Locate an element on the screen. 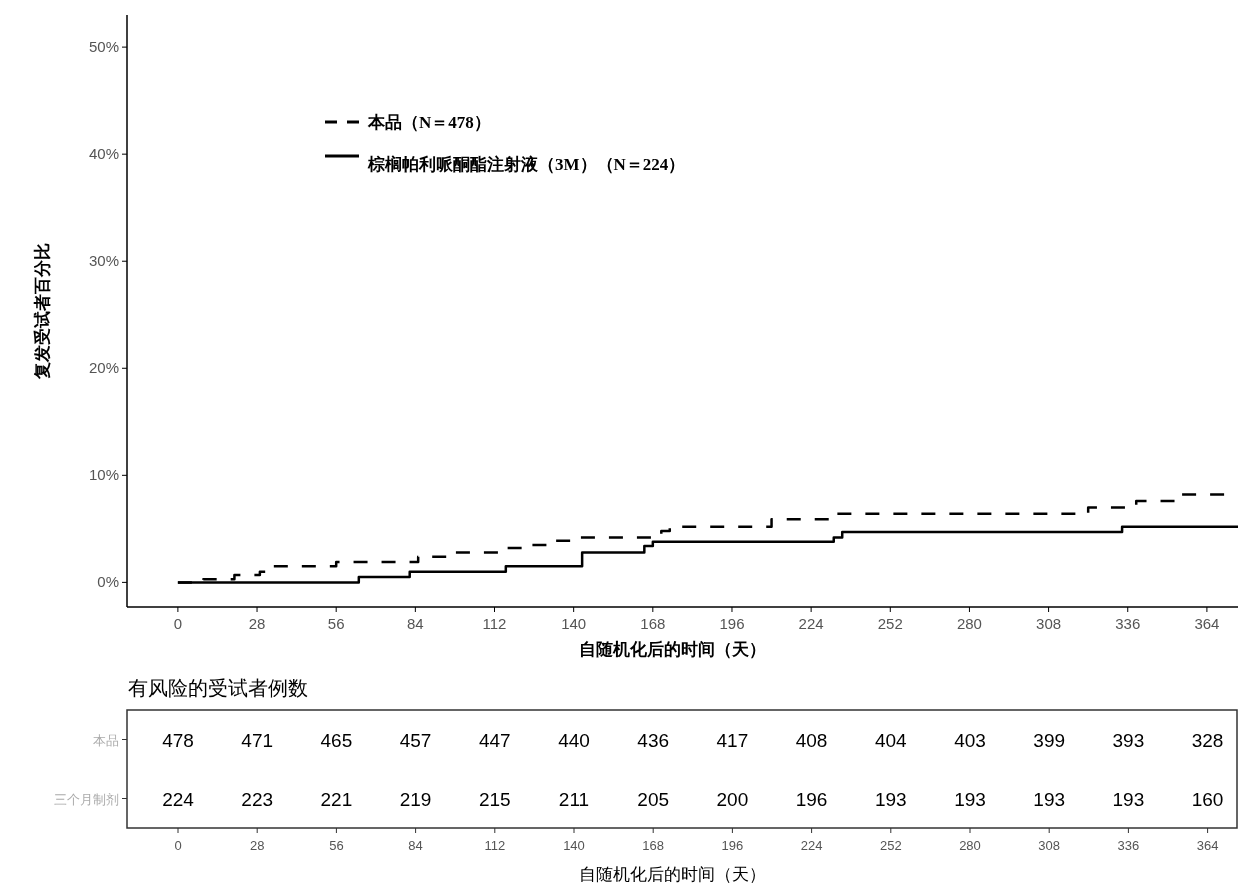 This screenshot has height=888, width=1238. y-axis-title: 复发受试者百分比 is located at coordinates (42, 311).